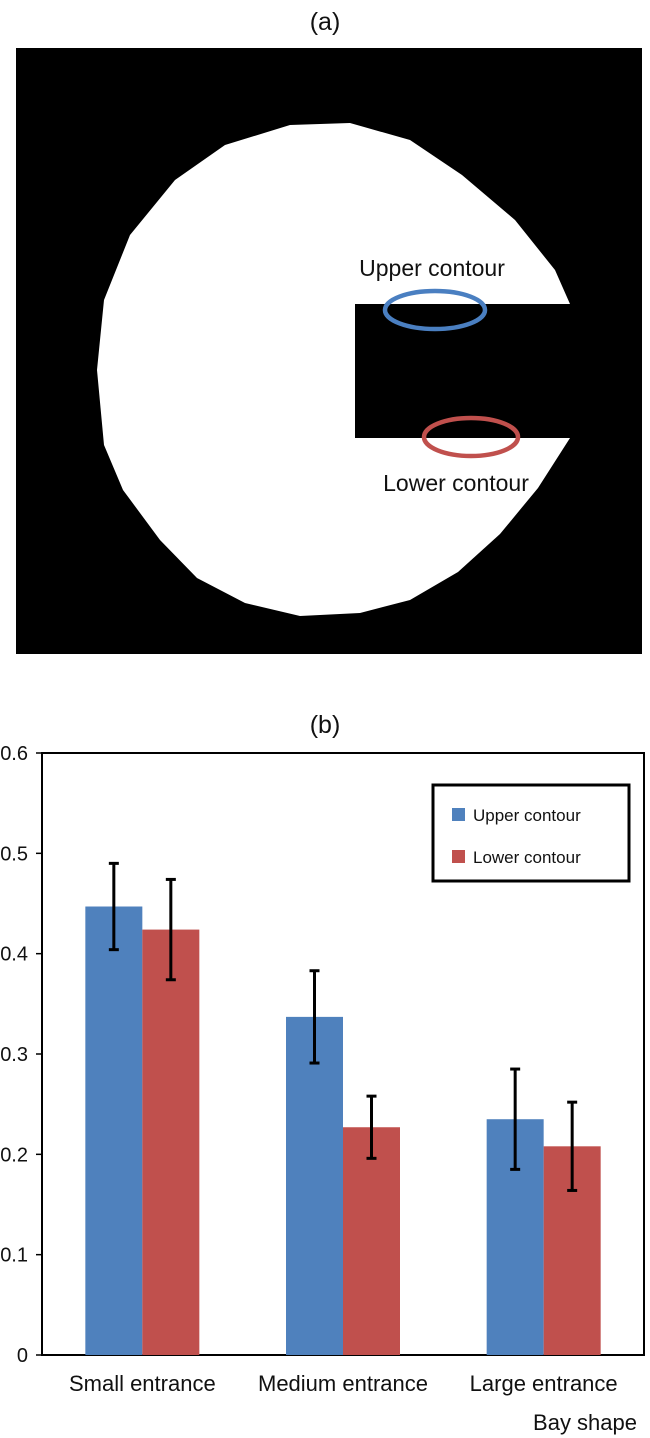  Describe the element at coordinates (456, 483) in the screenshot. I see `lower-contour-label: Lower contour` at that location.